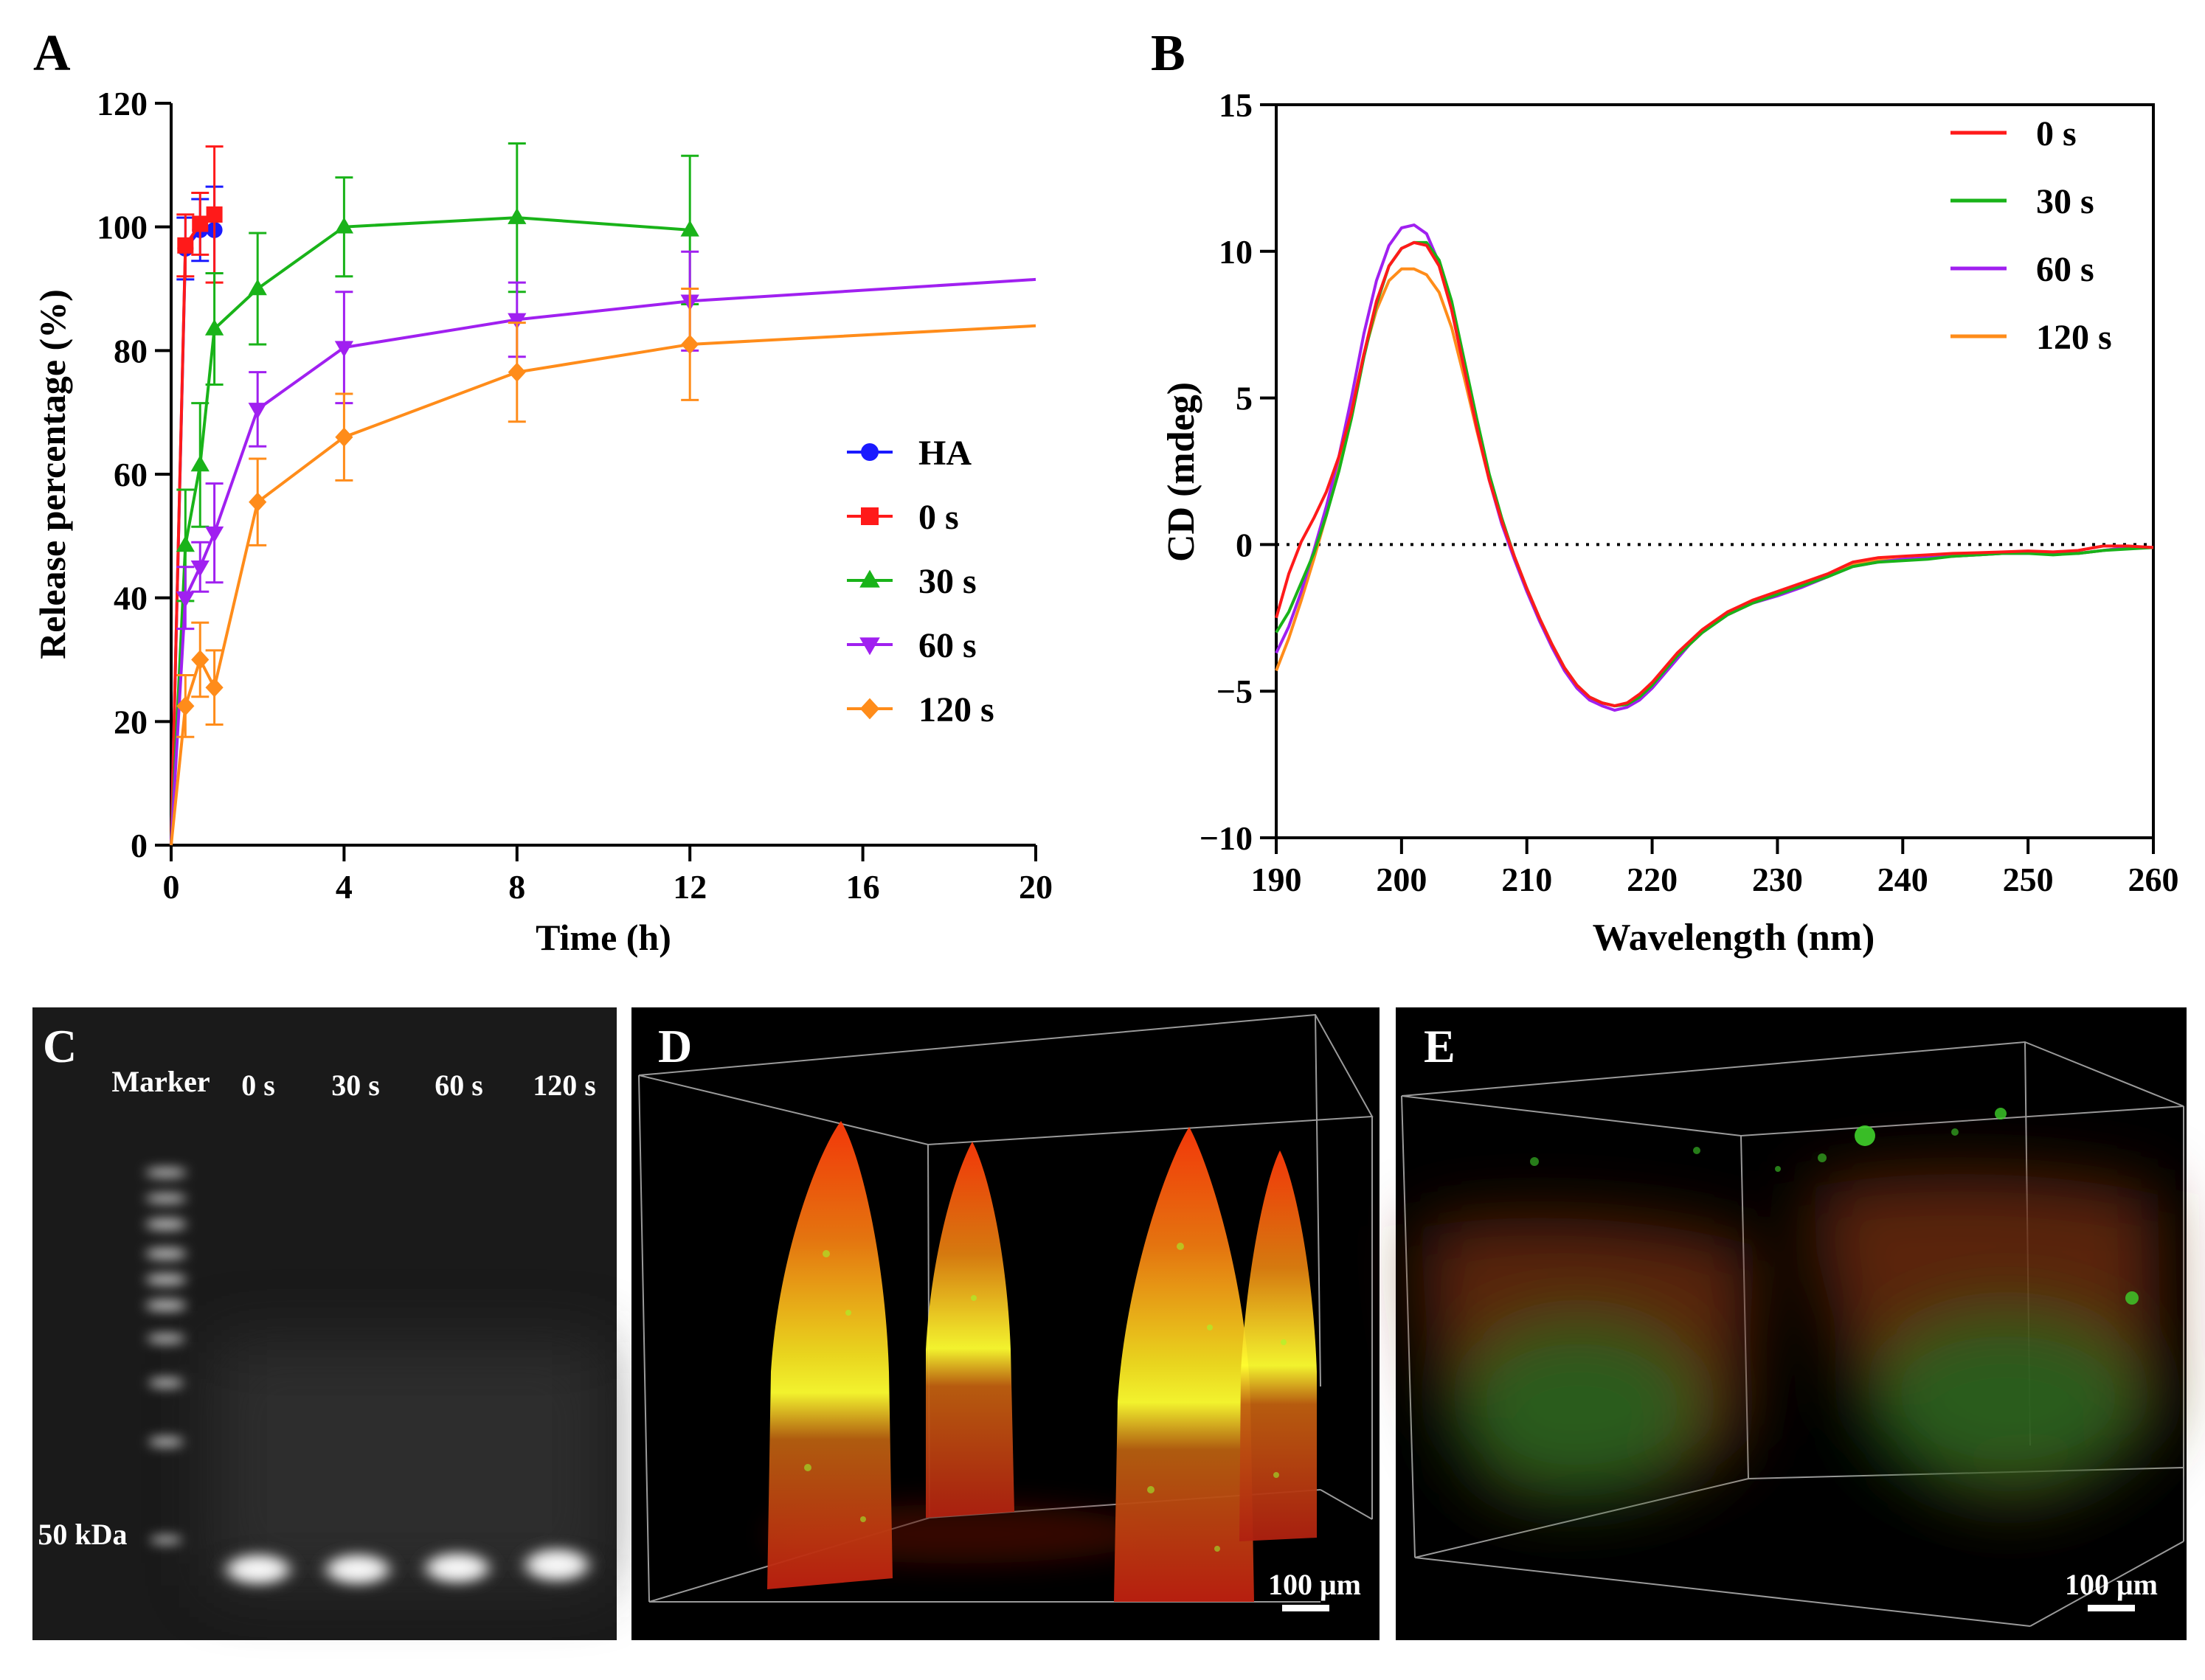 Image resolution: width=2205 pixels, height=1680 pixels. I want to click on legend-item-0s: 0 s, so click(2013, 133).